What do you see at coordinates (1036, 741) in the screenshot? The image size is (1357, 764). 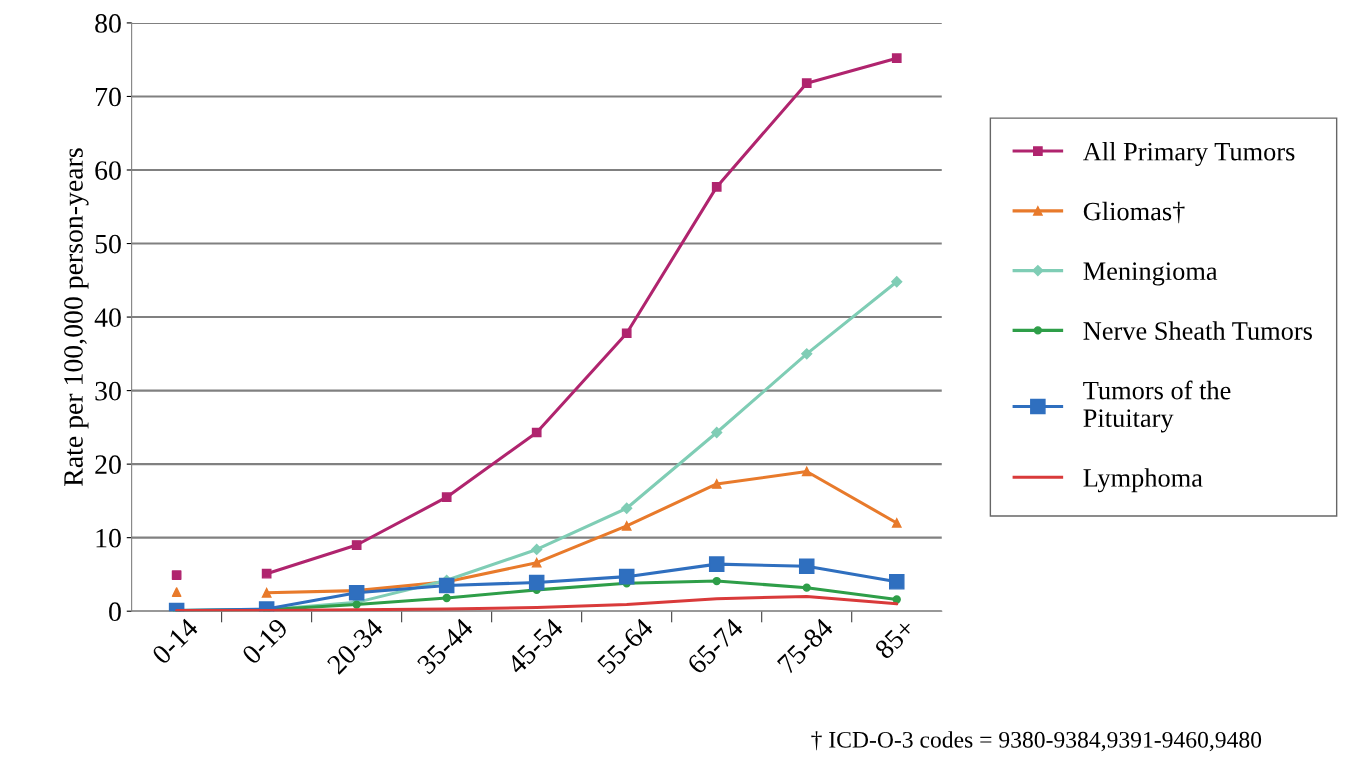 I see `text: † ICD-O-3 codes = 9380-9384,9391-9460,9480` at bounding box center [1036, 741].